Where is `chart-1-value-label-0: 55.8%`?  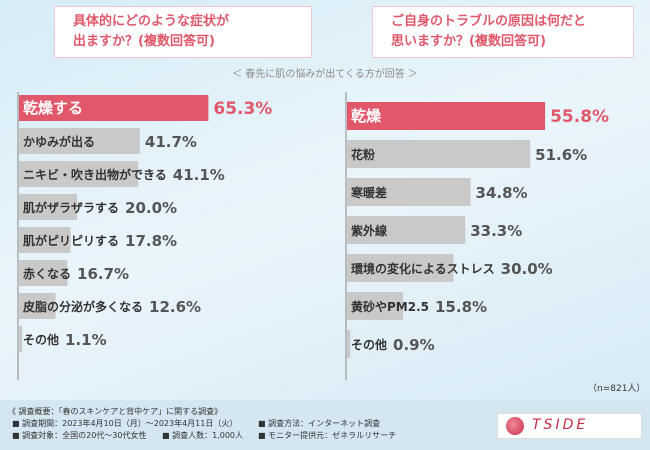
chart-1-value-label-0: 55.8% is located at coordinates (579, 117).